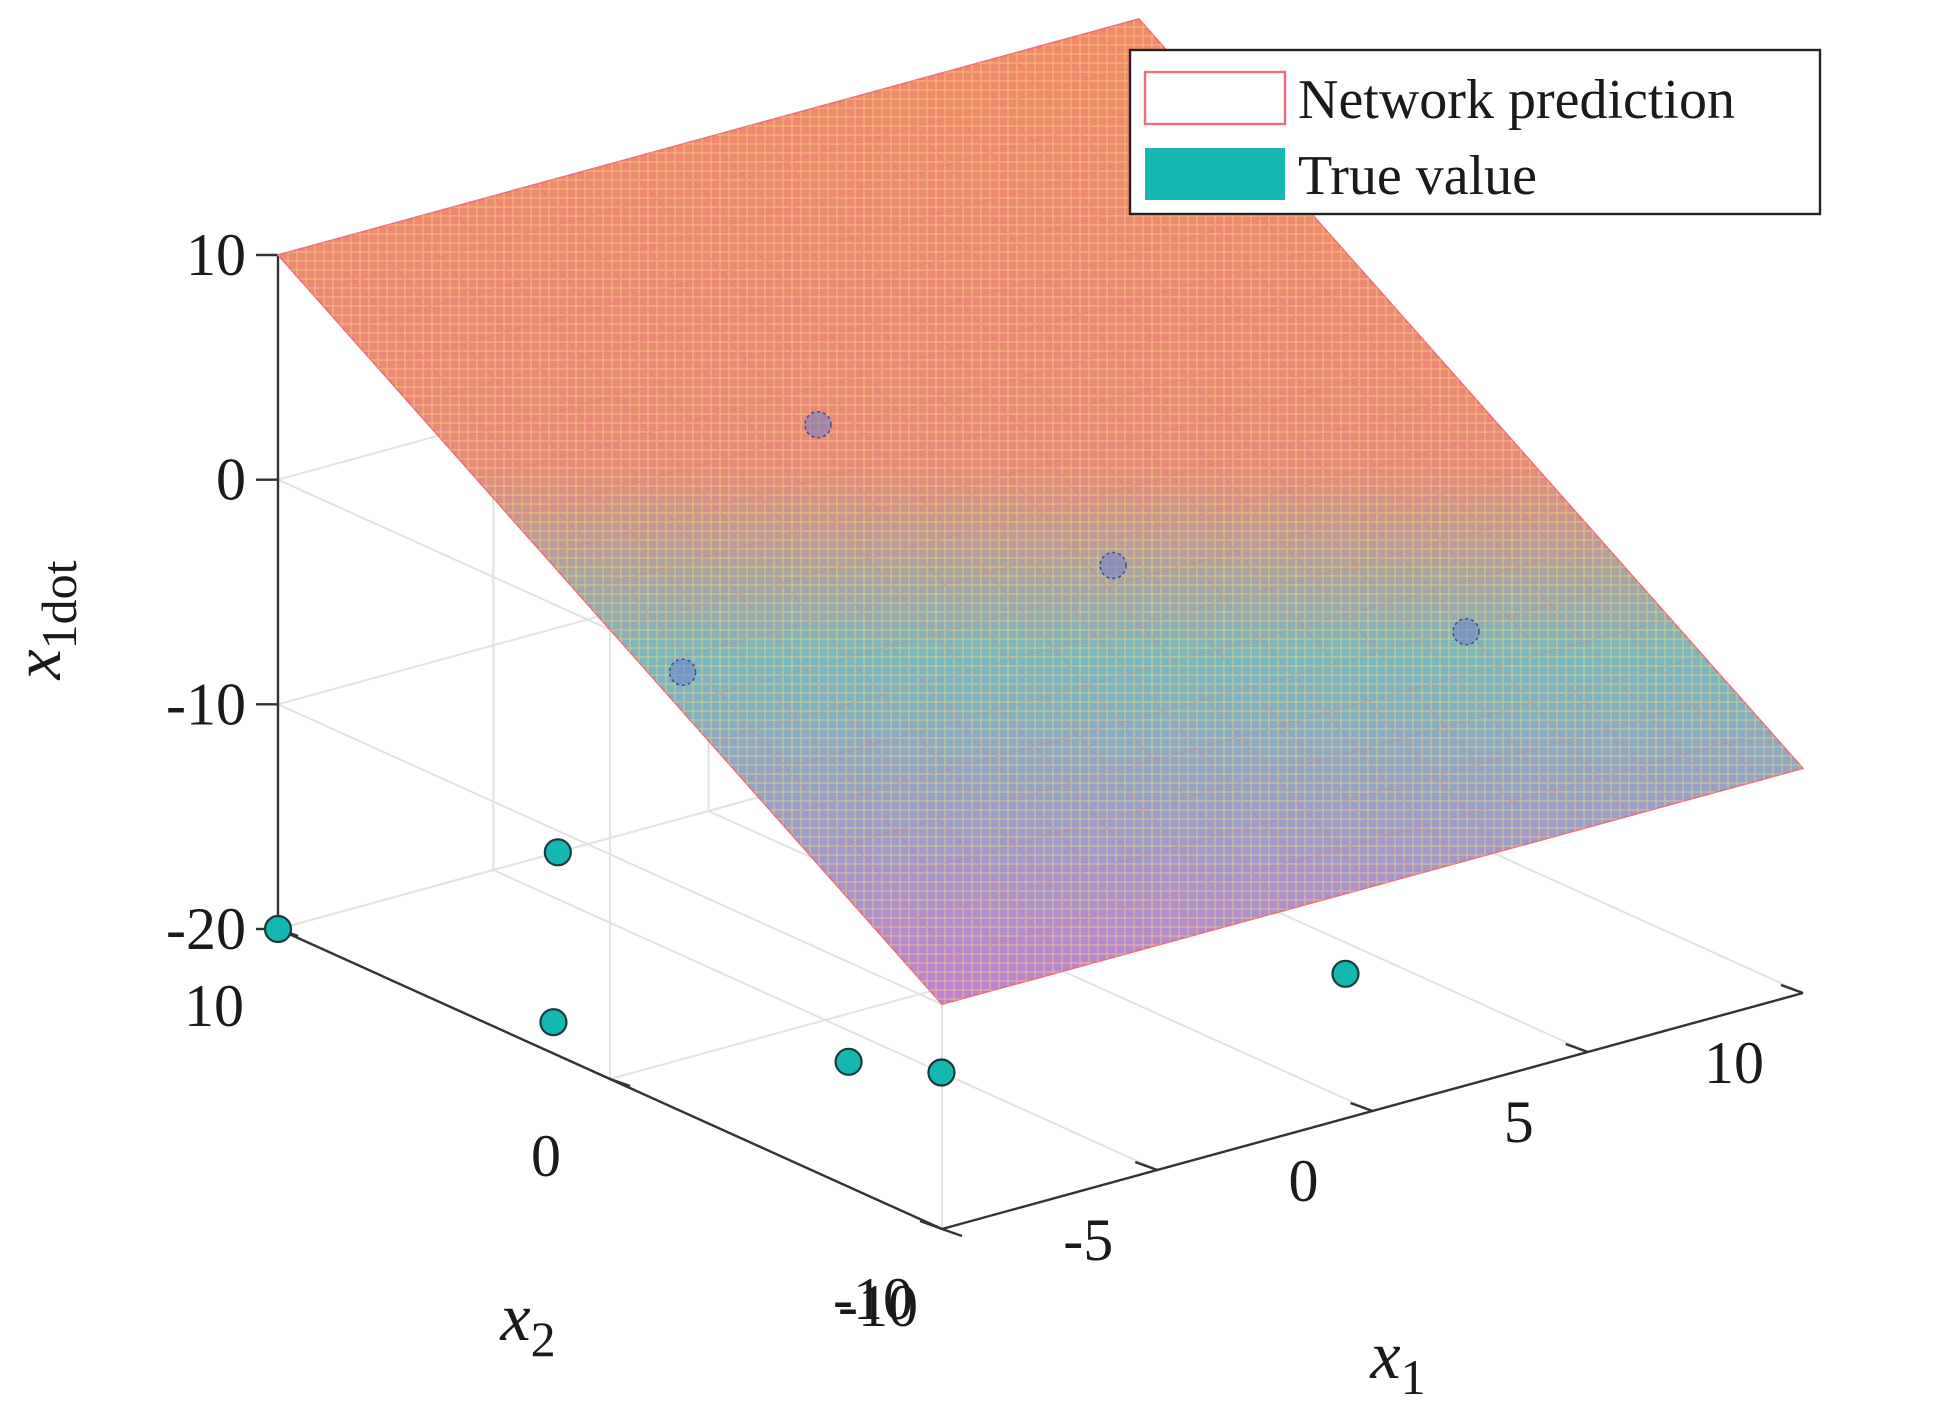 The image size is (1938, 1423). I want to click on z-tick-label--10: -10, so click(206, 704).